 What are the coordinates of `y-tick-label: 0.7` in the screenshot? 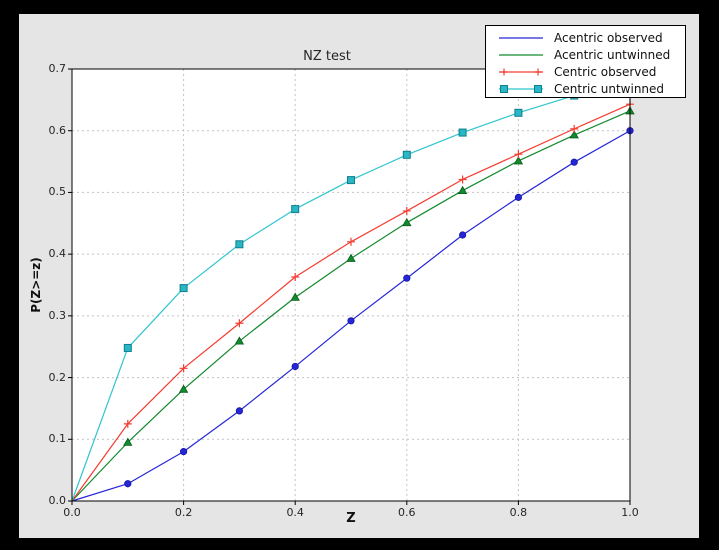 It's located at (57, 68).